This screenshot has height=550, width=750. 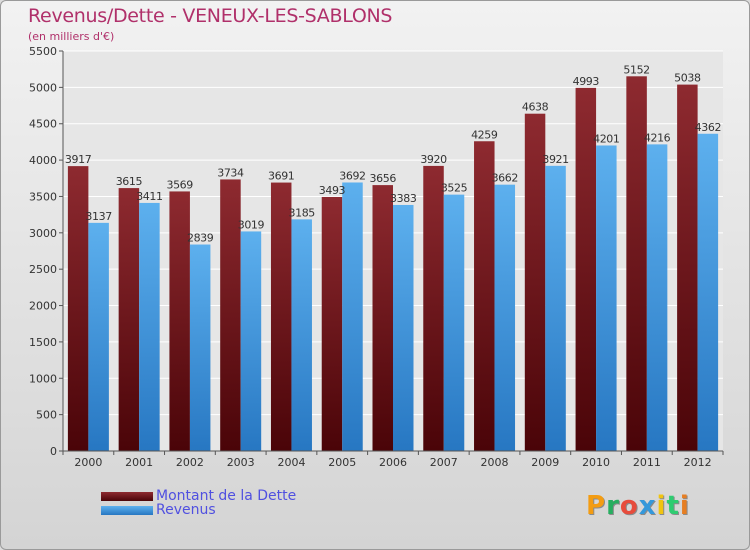 I want to click on data-label-dette: 4638, so click(x=535, y=107).